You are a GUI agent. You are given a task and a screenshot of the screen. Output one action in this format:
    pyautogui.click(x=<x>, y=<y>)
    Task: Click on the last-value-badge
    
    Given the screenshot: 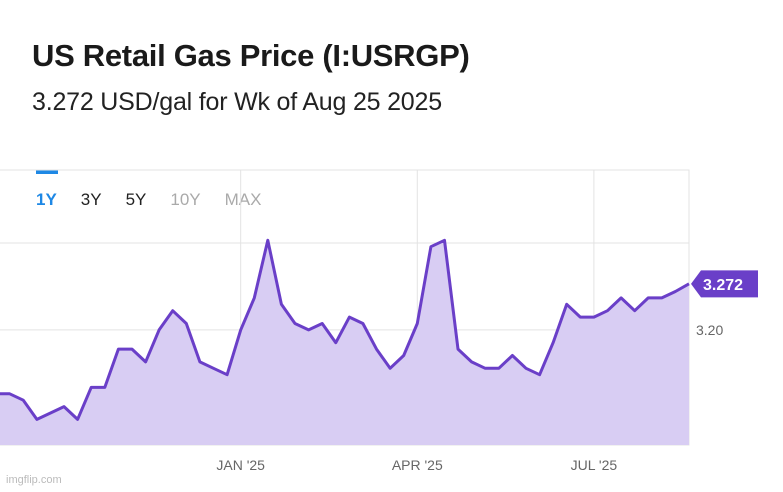 What is the action you would take?
    pyautogui.click(x=724, y=284)
    